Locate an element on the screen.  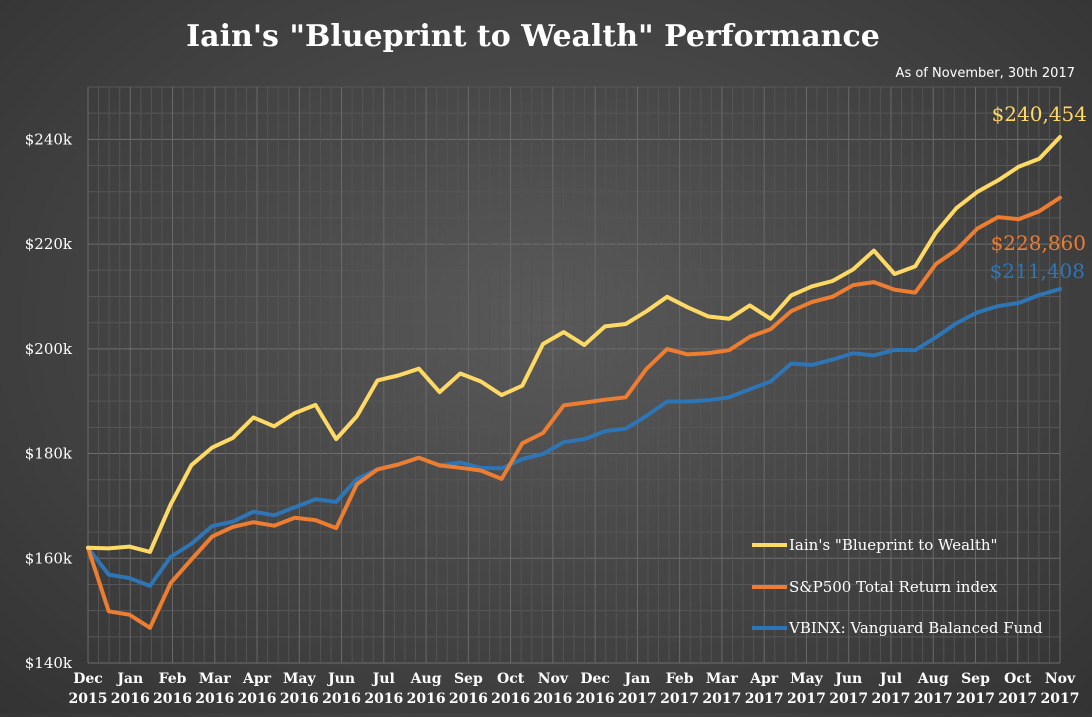
end-labels: $240,454 $228,860 $211,408 is located at coordinates (1038, 192).